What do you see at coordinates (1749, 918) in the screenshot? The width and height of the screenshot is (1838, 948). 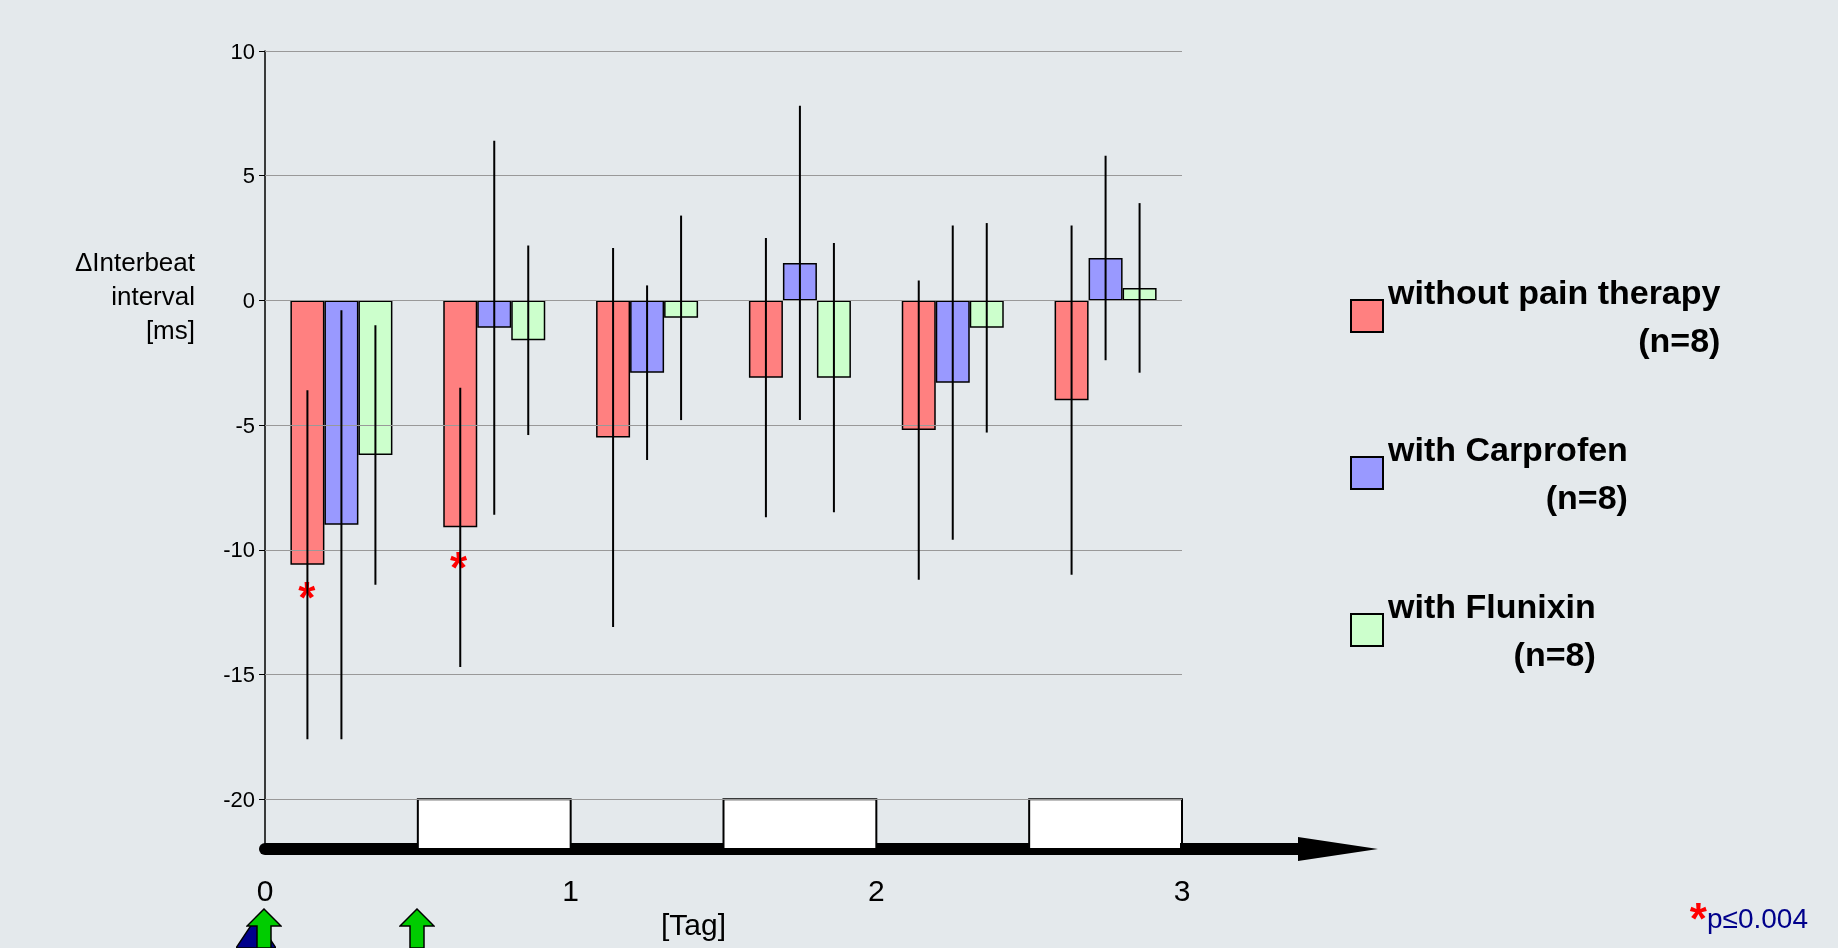 I see `text: *p≤0.004` at bounding box center [1749, 918].